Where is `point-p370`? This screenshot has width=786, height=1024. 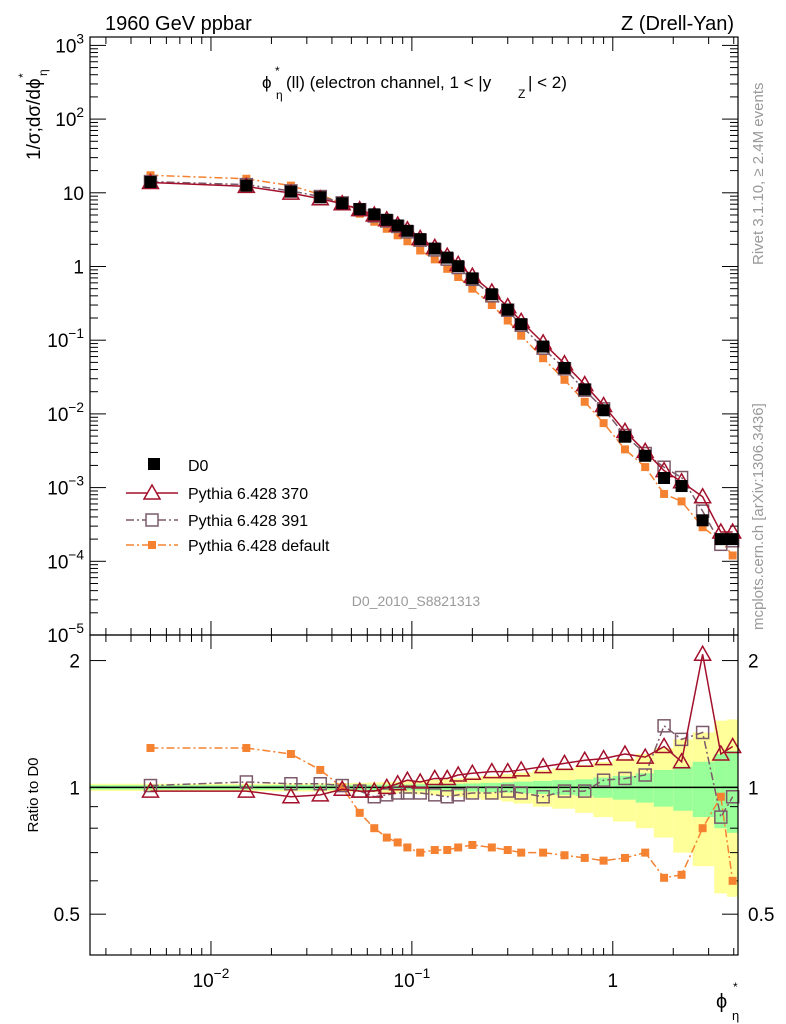 point-p370 is located at coordinates (702, 495).